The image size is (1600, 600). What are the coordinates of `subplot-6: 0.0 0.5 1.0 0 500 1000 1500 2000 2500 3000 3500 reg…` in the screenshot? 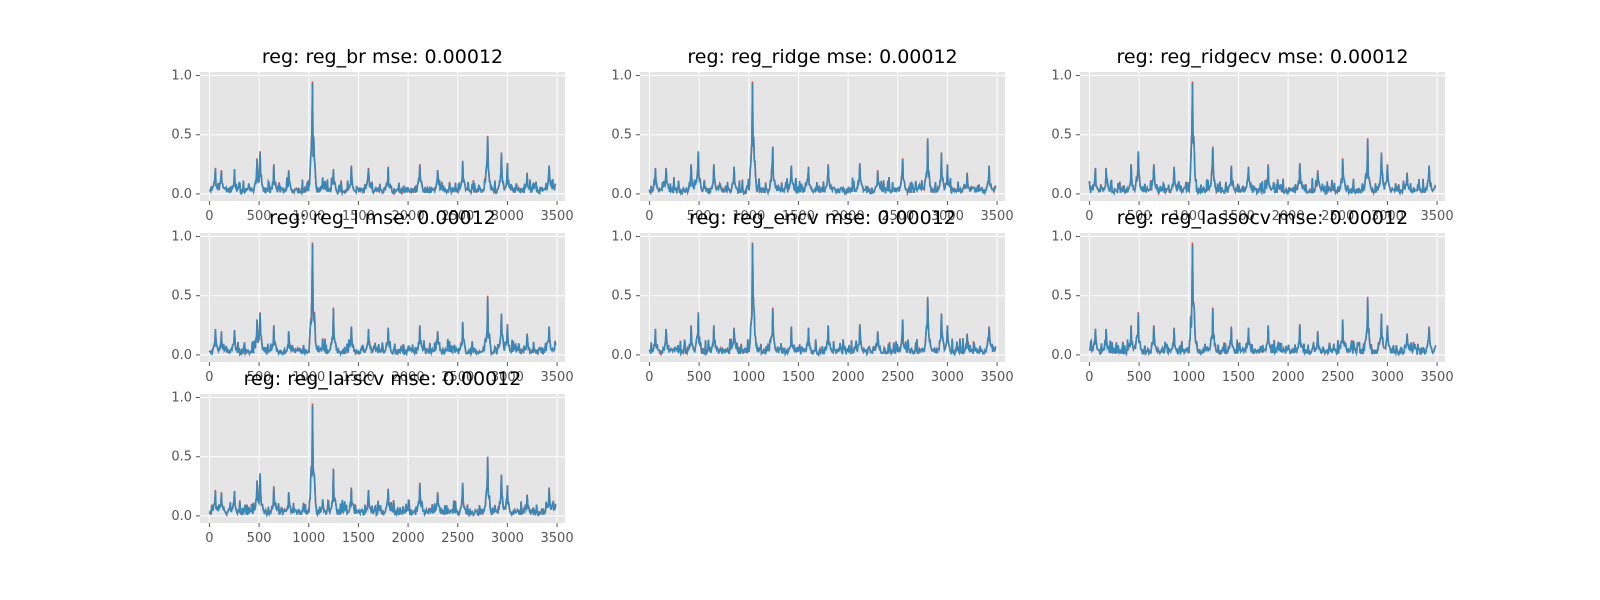 It's located at (1252, 296).